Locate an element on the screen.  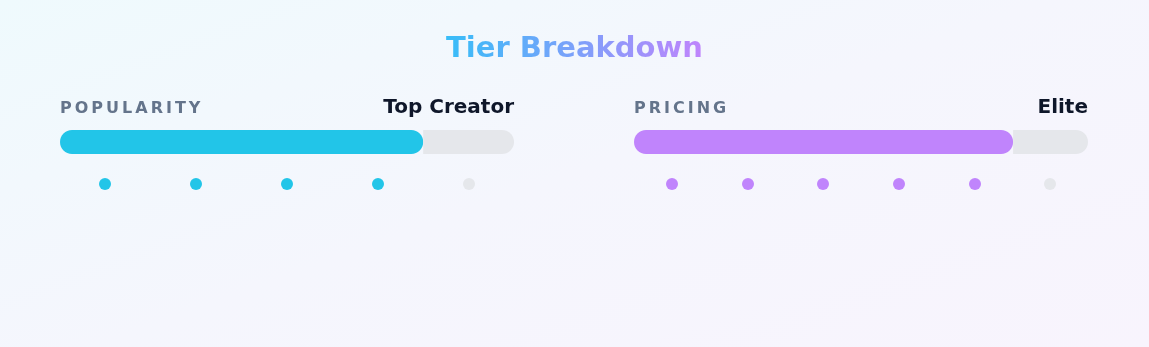
text: Elite is located at coordinates (1062, 106).